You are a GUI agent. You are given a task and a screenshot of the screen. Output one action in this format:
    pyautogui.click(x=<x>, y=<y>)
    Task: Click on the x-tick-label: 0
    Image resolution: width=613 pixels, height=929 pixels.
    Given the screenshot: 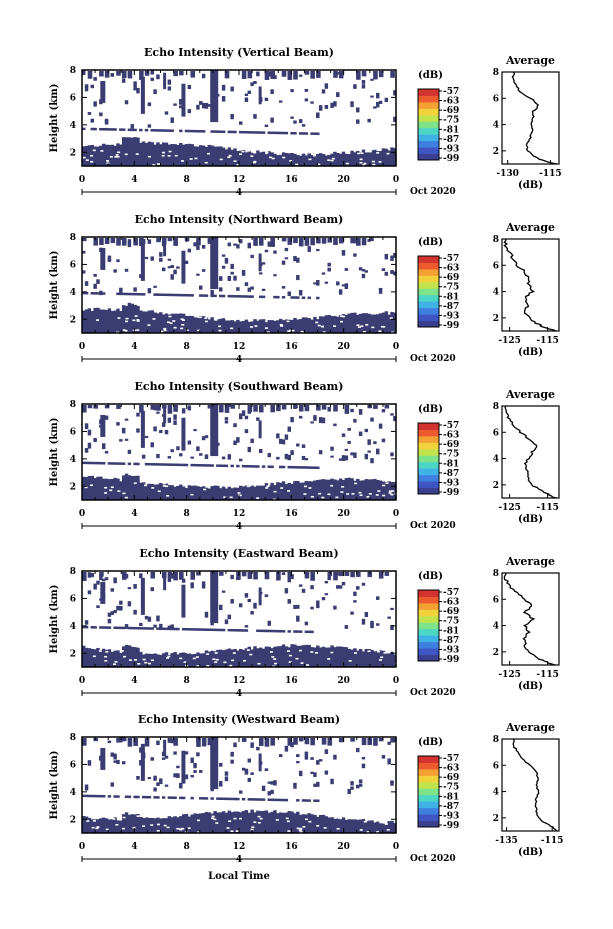 What is the action you would take?
    pyautogui.click(x=396, y=681)
    